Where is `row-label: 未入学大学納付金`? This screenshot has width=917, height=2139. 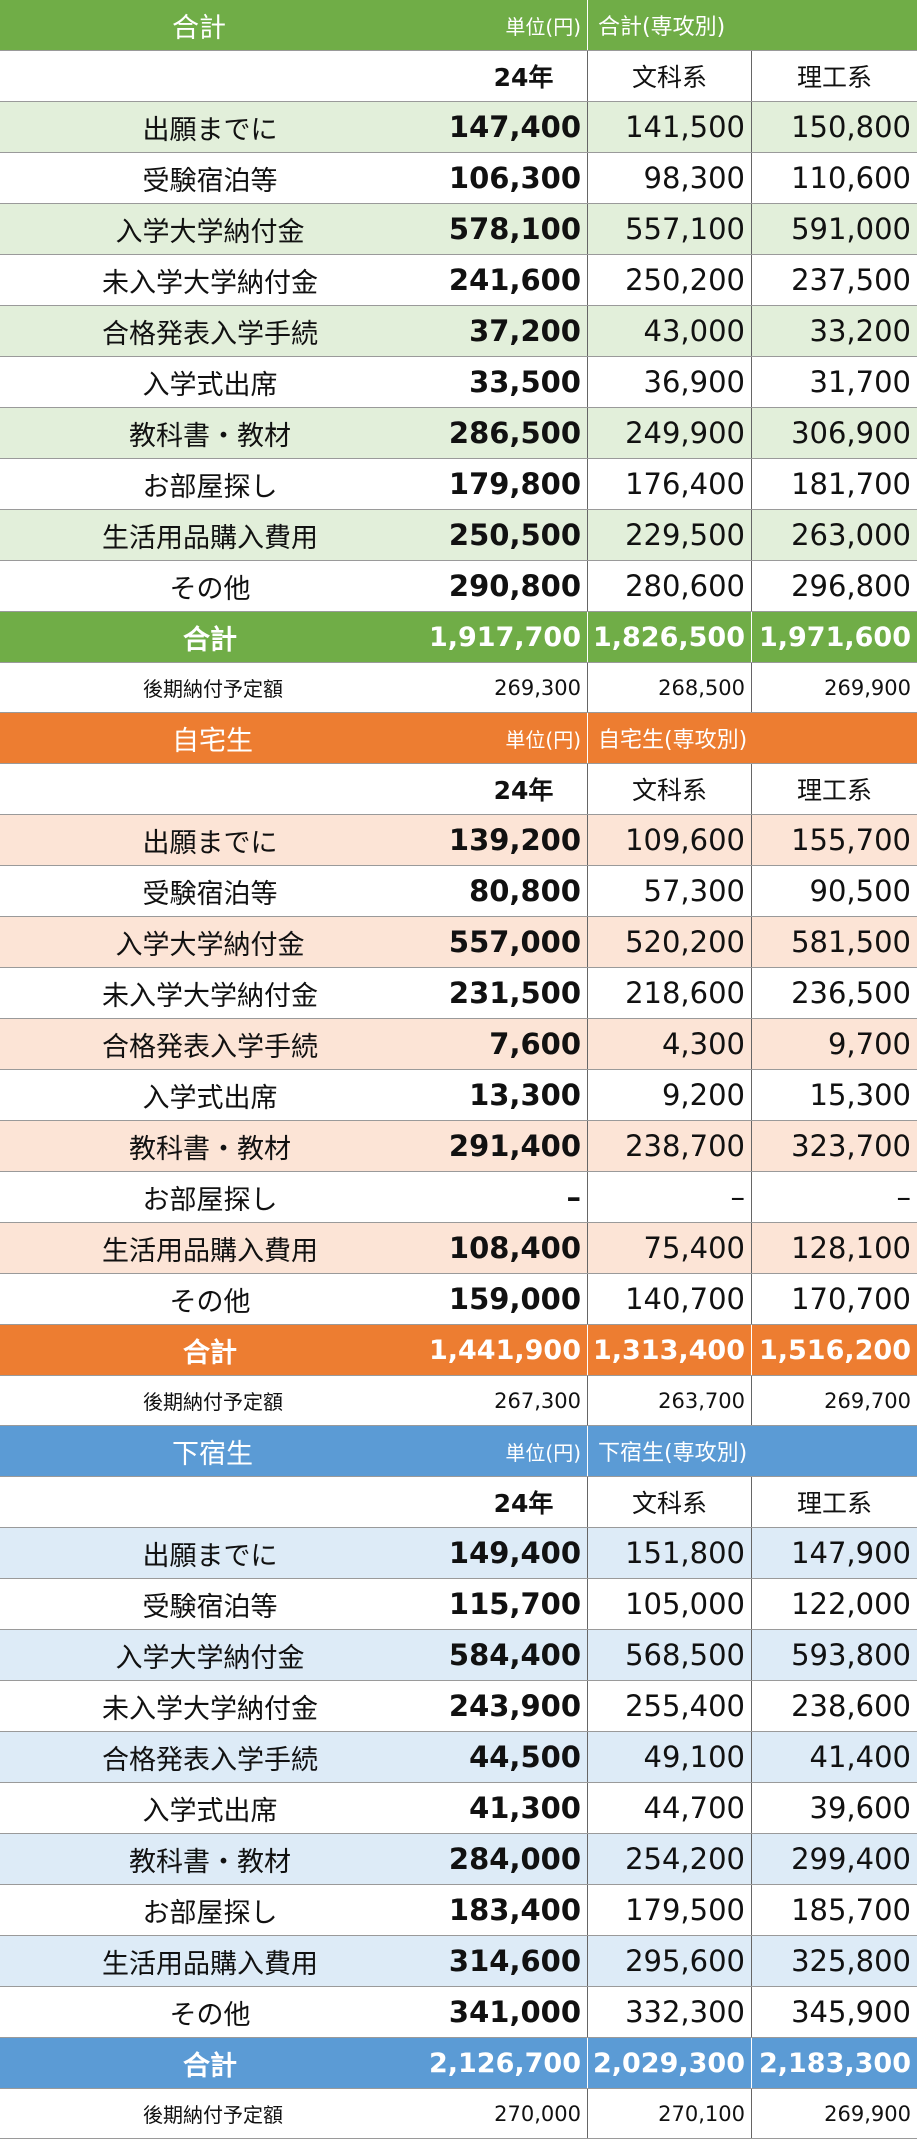 row-label: 未入学大学納付金 is located at coordinates (210, 283).